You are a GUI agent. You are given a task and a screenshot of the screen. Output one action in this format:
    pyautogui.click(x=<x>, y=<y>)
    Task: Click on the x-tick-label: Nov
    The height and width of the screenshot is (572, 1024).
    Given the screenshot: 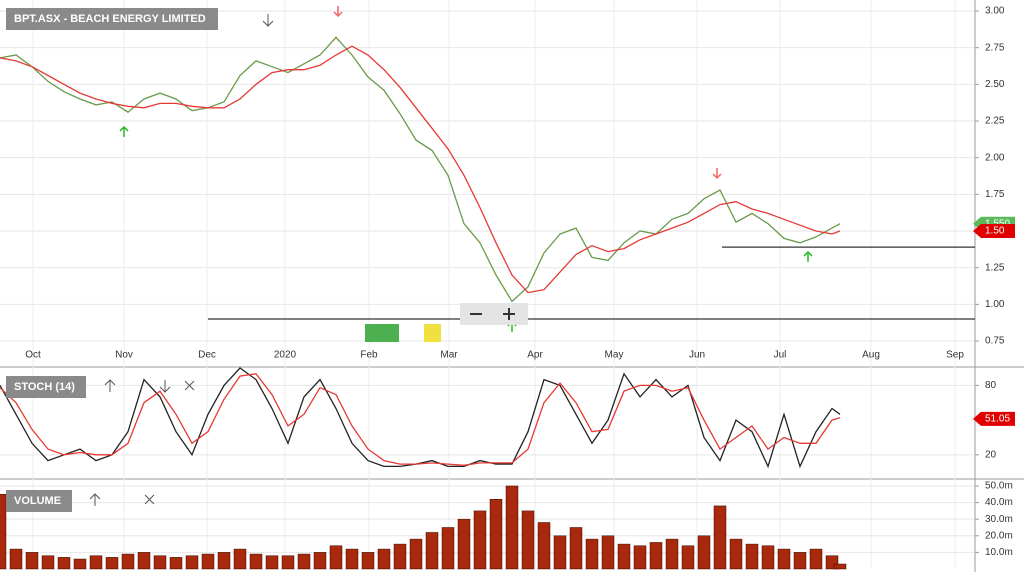 What is the action you would take?
    pyautogui.click(x=124, y=355)
    